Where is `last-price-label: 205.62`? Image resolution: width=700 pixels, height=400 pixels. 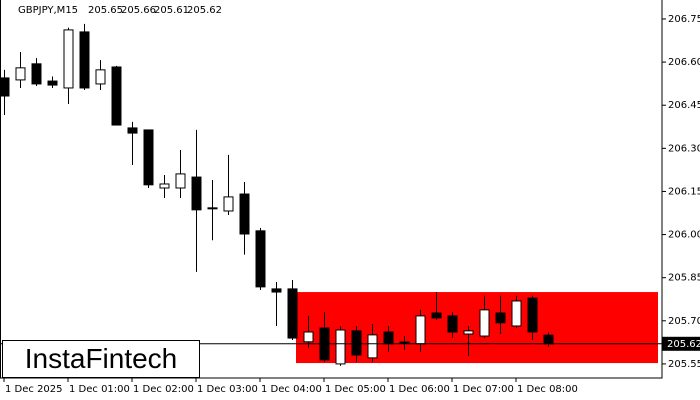 last-price-label: 205.62 is located at coordinates (683, 344).